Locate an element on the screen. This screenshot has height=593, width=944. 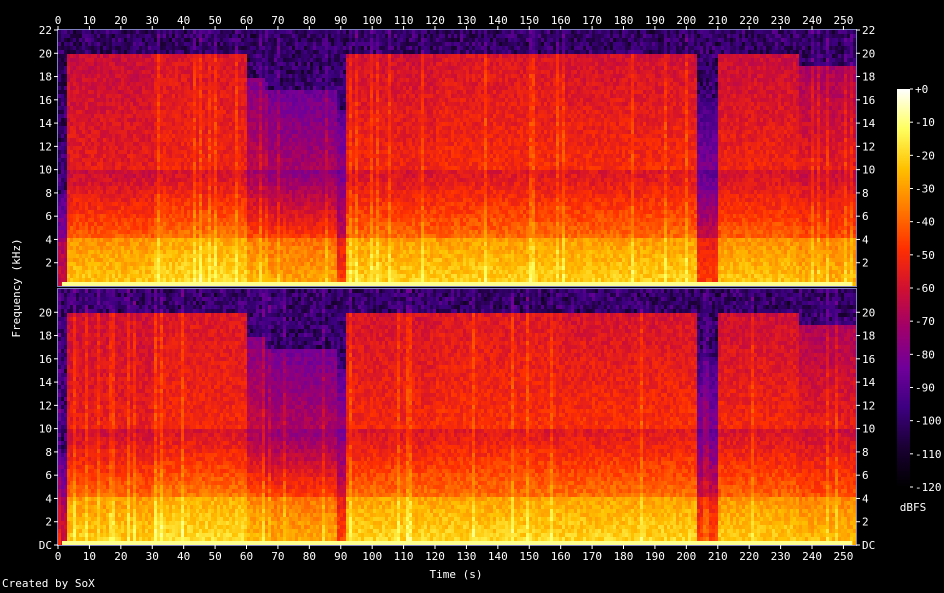
x-tick-label-top: 120 is located at coordinates (435, 20).